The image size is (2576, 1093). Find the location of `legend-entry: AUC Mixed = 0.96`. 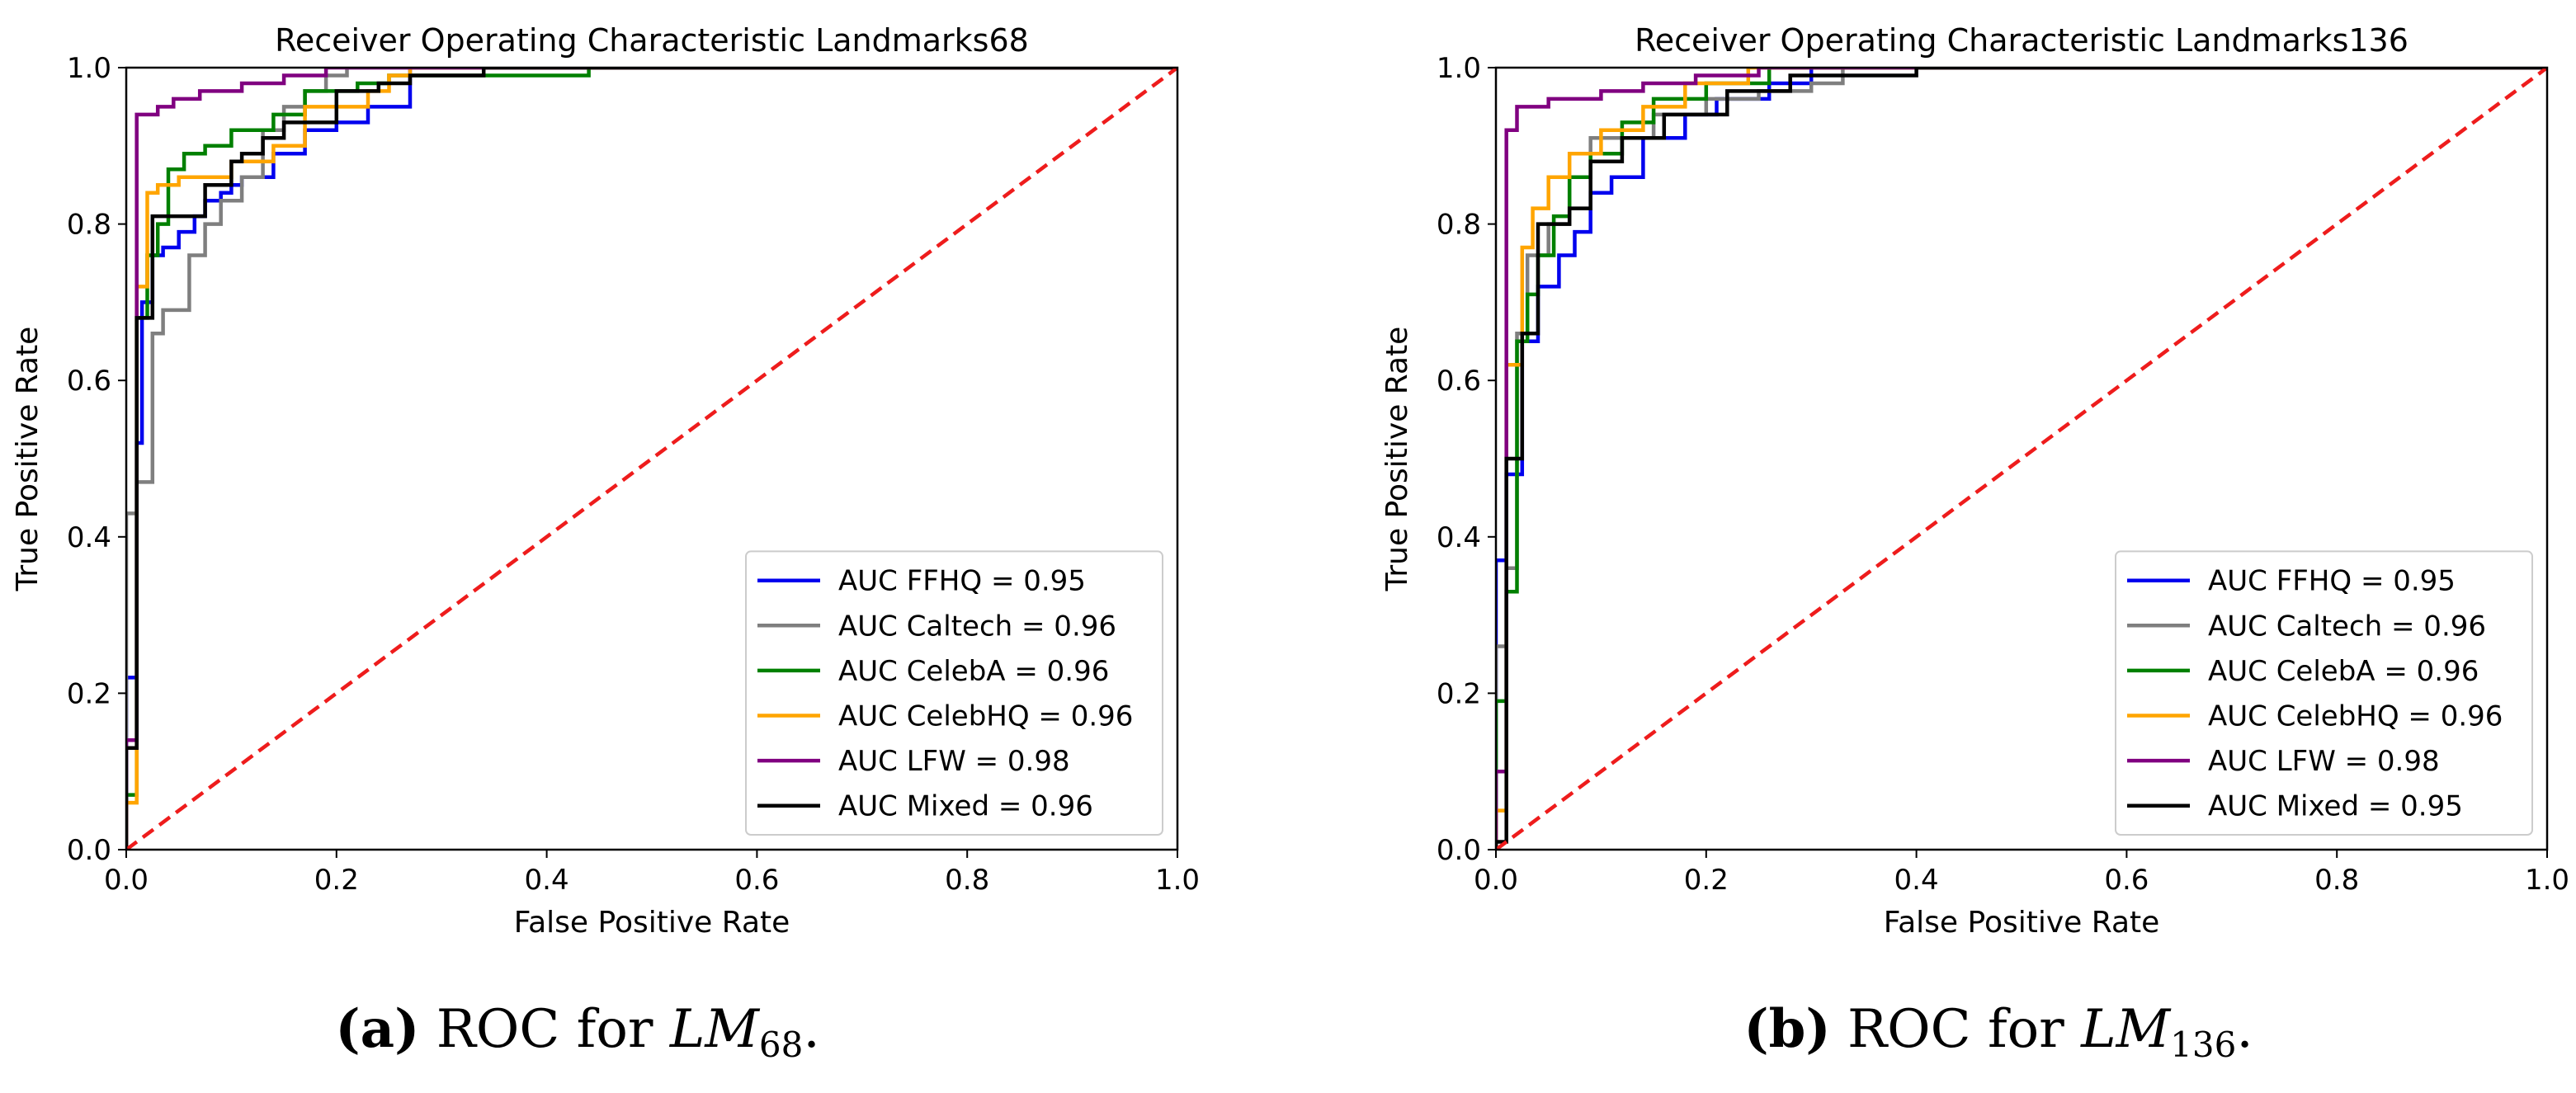

legend-entry: AUC Mixed = 0.96 is located at coordinates (965, 806).